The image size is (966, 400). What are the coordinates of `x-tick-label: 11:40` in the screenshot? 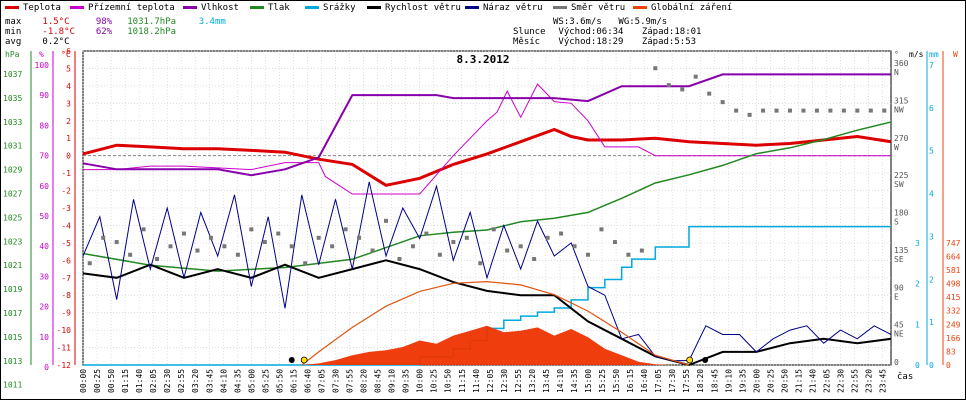 It's located at (476, 381).